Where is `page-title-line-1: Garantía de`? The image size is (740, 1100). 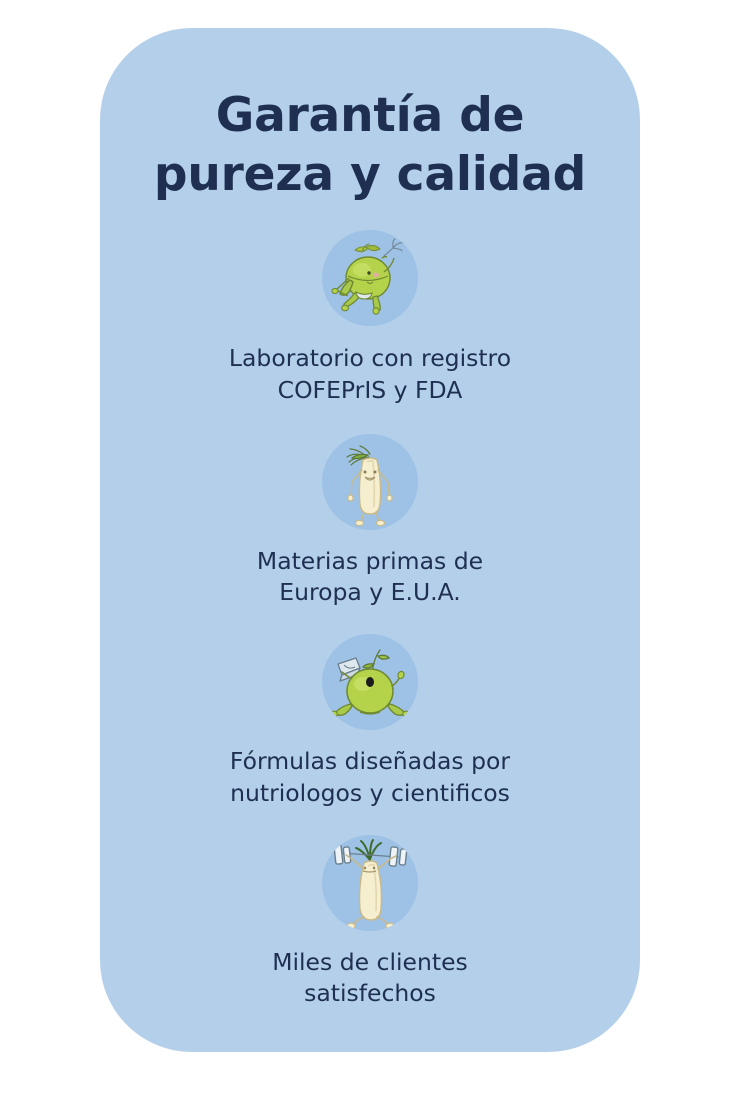 page-title-line-1: Garantía de is located at coordinates (370, 115).